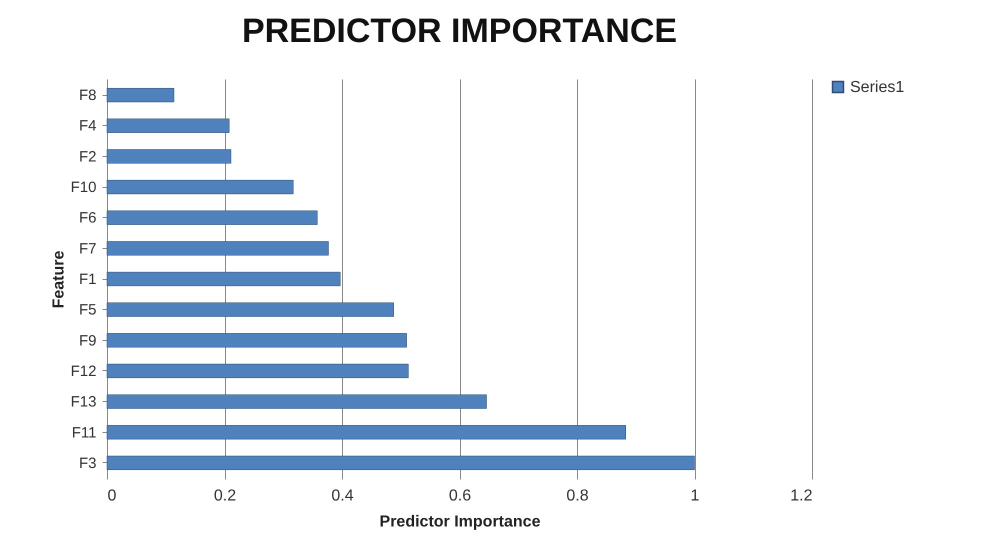 Image resolution: width=981 pixels, height=560 pixels. What do you see at coordinates (225, 496) in the screenshot?
I see `x-tick-label: 0.2` at bounding box center [225, 496].